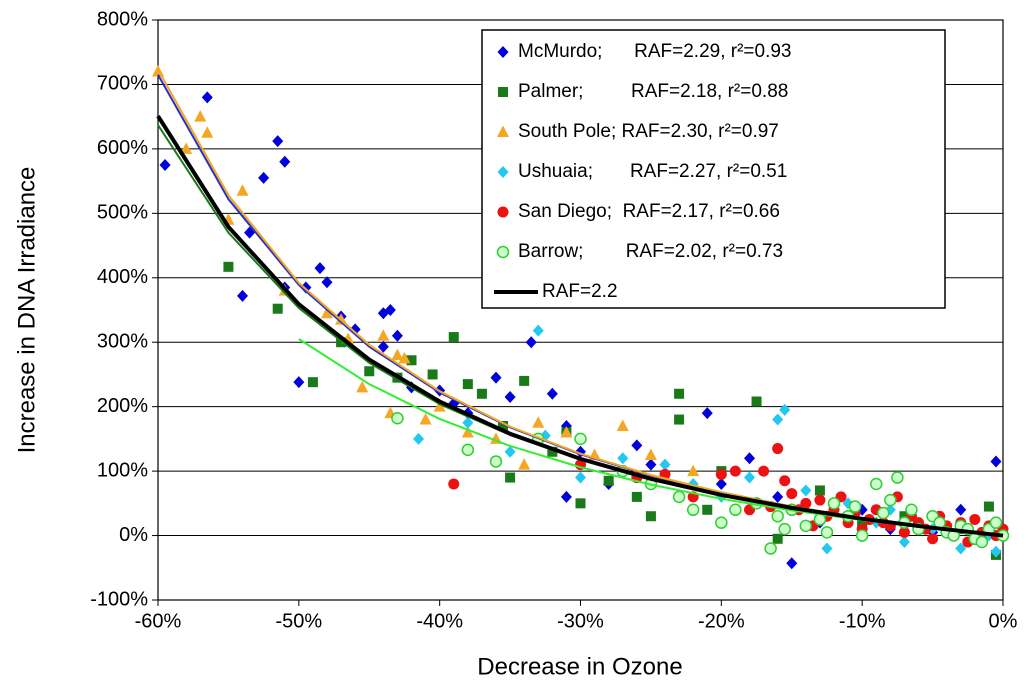  I want to click on y-tick-label: 200%, so click(122, 406).